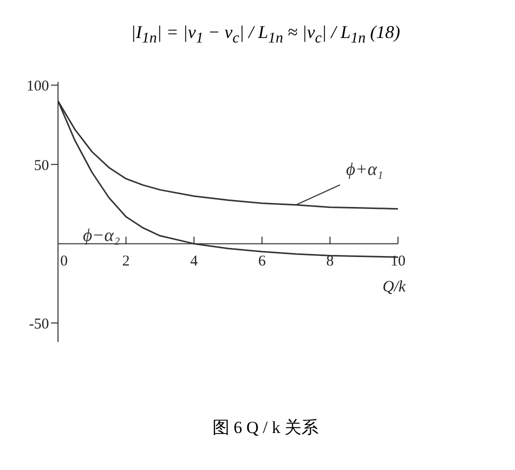  What do you see at coordinates (398, 261) in the screenshot?
I see `x-tick-label: 10` at bounding box center [398, 261].